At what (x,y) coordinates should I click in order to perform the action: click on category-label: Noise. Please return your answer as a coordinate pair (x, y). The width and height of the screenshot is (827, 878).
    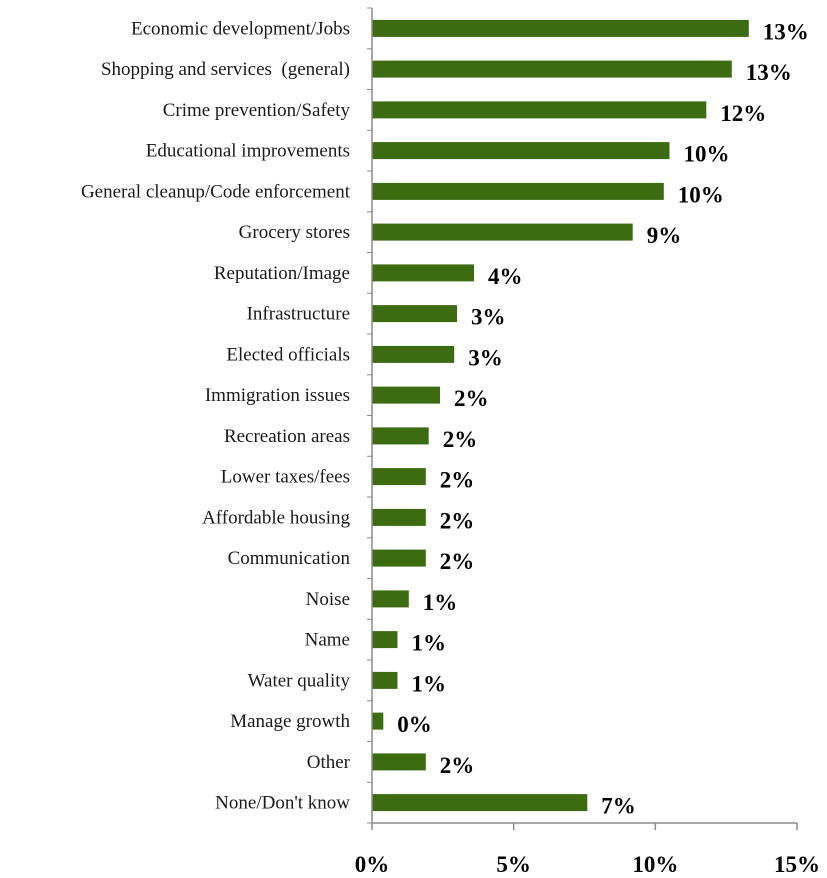
    Looking at the image, I should click on (328, 599).